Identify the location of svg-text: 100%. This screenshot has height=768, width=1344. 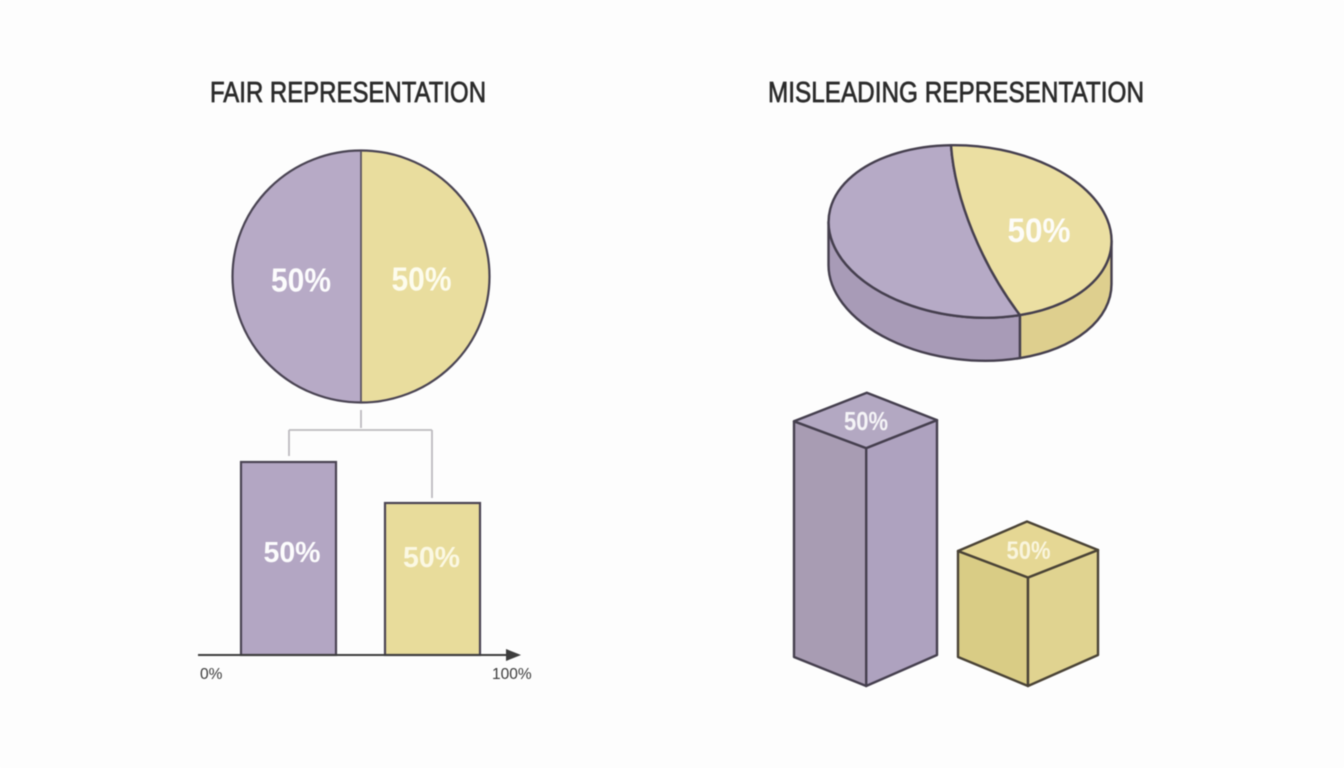
(512, 674).